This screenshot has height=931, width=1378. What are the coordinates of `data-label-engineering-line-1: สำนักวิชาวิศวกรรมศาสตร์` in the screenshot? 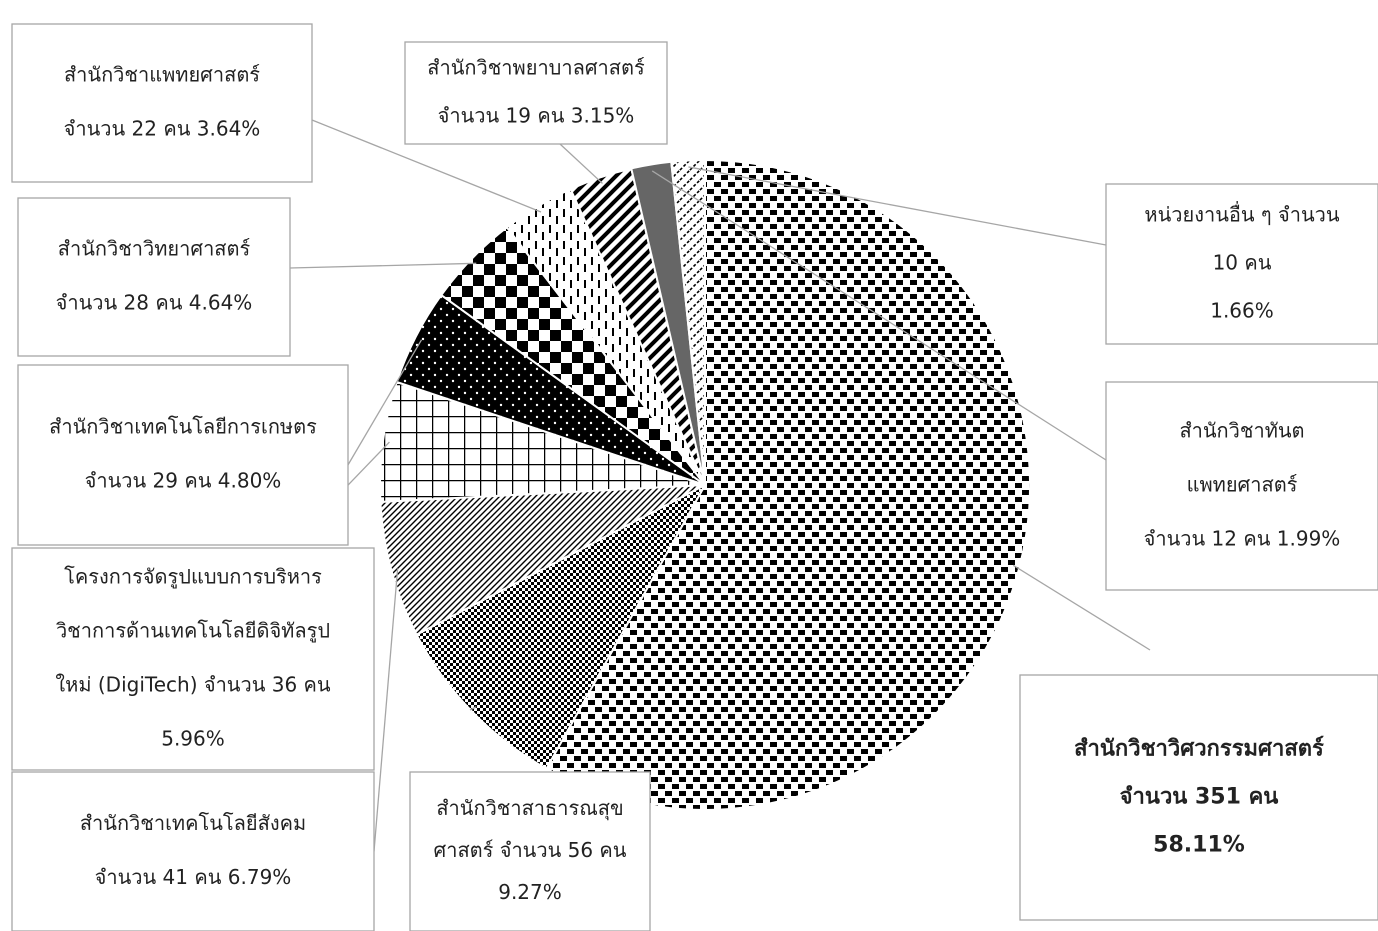 It's located at (1199, 749).